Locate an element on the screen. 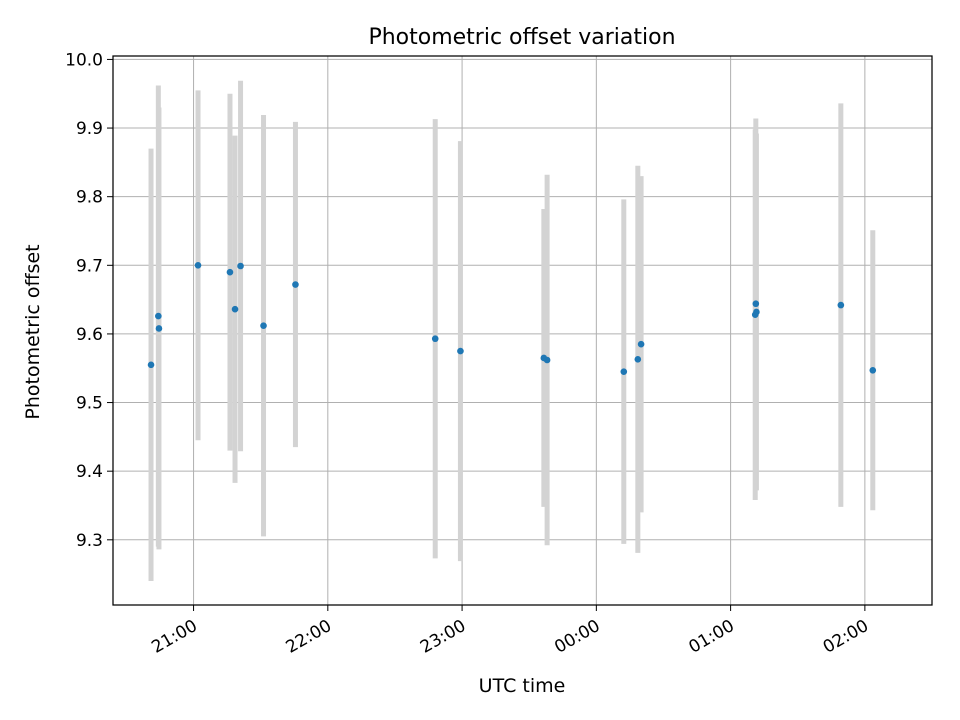 Image resolution: width=960 pixels, height=720 pixels. y-tick-label: 10.0 is located at coordinates (84, 60).